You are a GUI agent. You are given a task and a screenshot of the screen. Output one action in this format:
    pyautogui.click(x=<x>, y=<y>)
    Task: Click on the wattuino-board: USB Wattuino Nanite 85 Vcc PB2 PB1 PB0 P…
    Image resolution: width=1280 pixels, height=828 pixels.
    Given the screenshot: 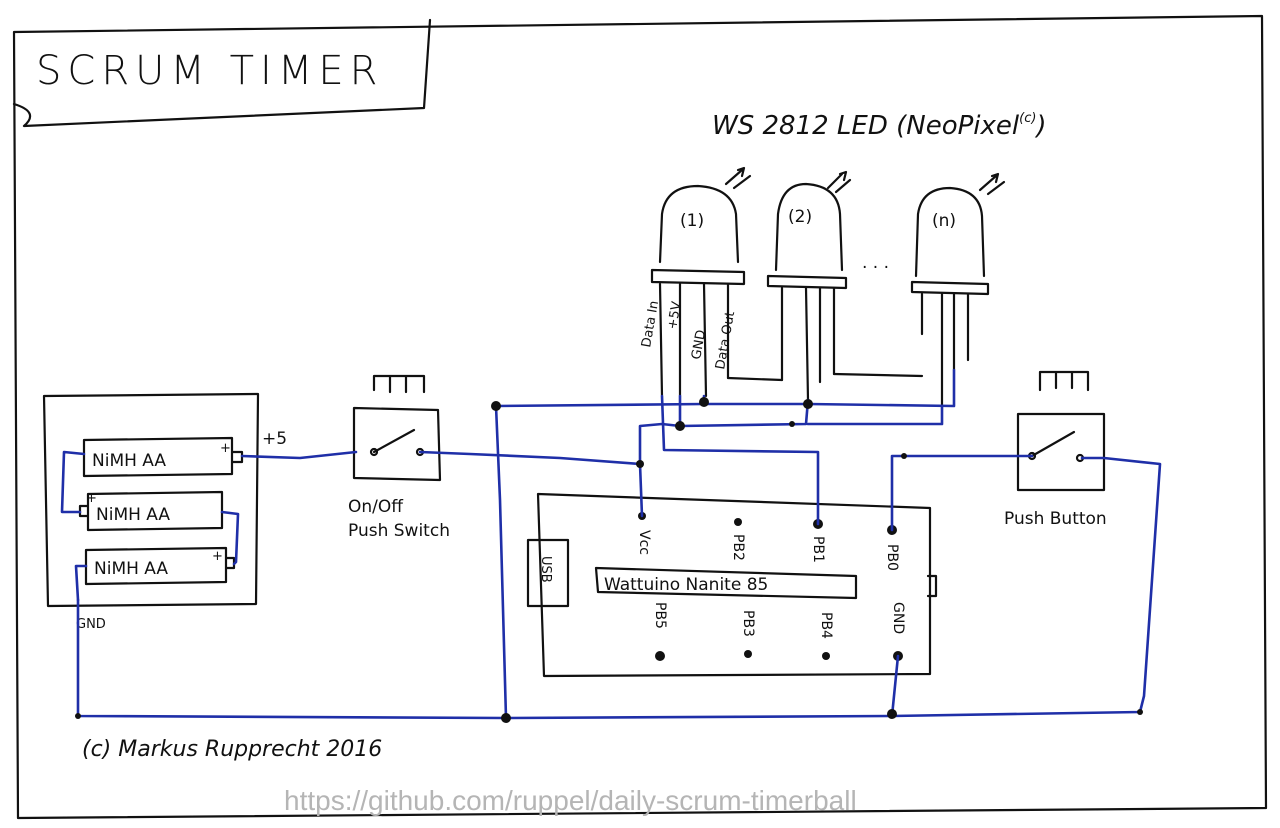 What is the action you would take?
    pyautogui.click(x=732, y=585)
    